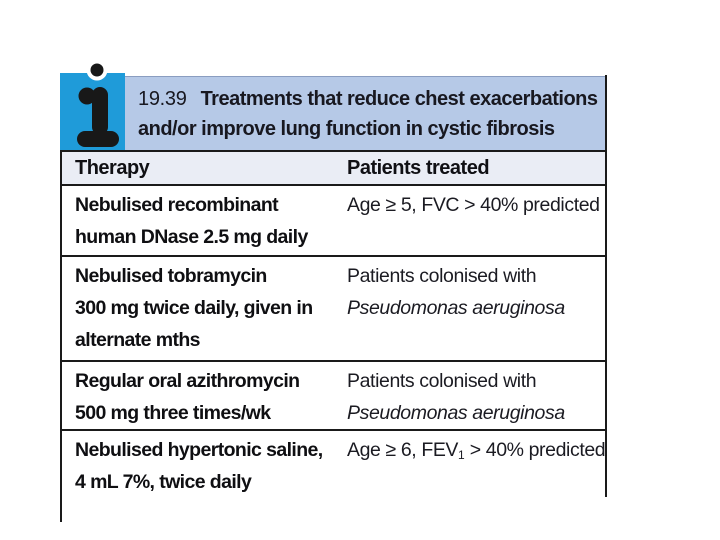 This screenshot has height=540, width=720. Describe the element at coordinates (473, 205) in the screenshot. I see `patients-line: Age ≥ 5, FVC > 40% predicted` at that location.